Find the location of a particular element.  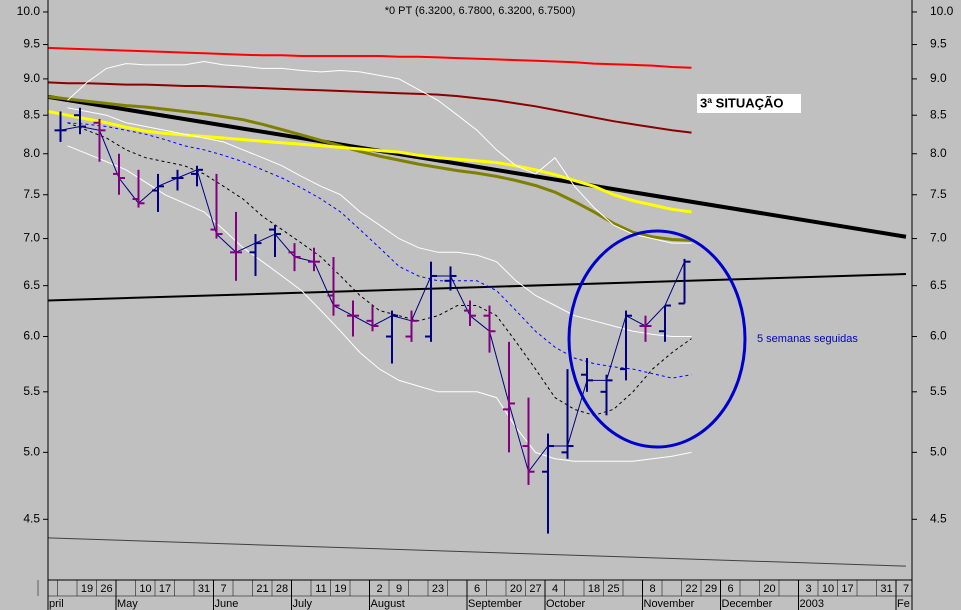

x-tick-label: 11 is located at coordinates (320, 589).